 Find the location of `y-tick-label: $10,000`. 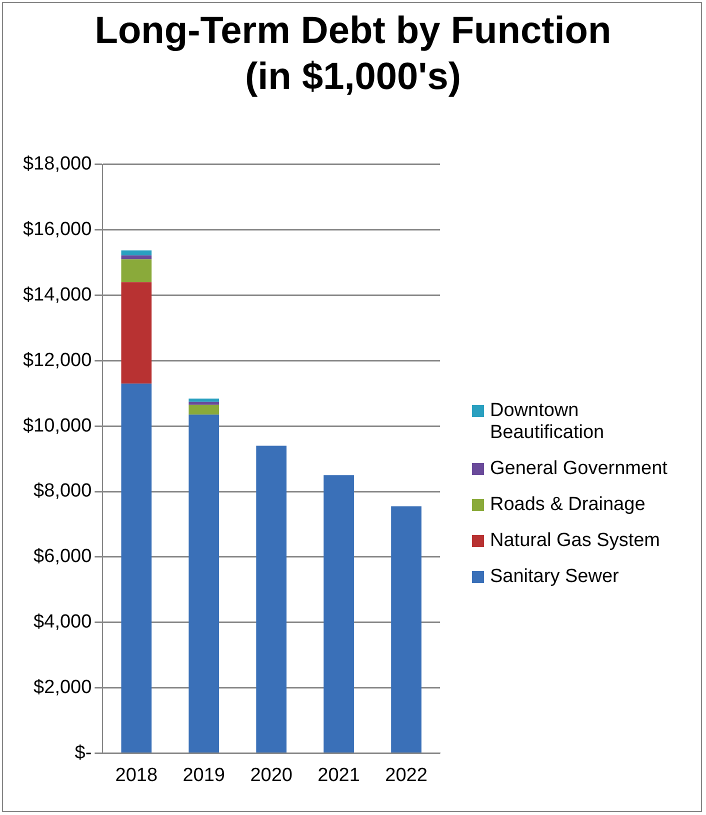

y-tick-label: $10,000 is located at coordinates (57, 425).